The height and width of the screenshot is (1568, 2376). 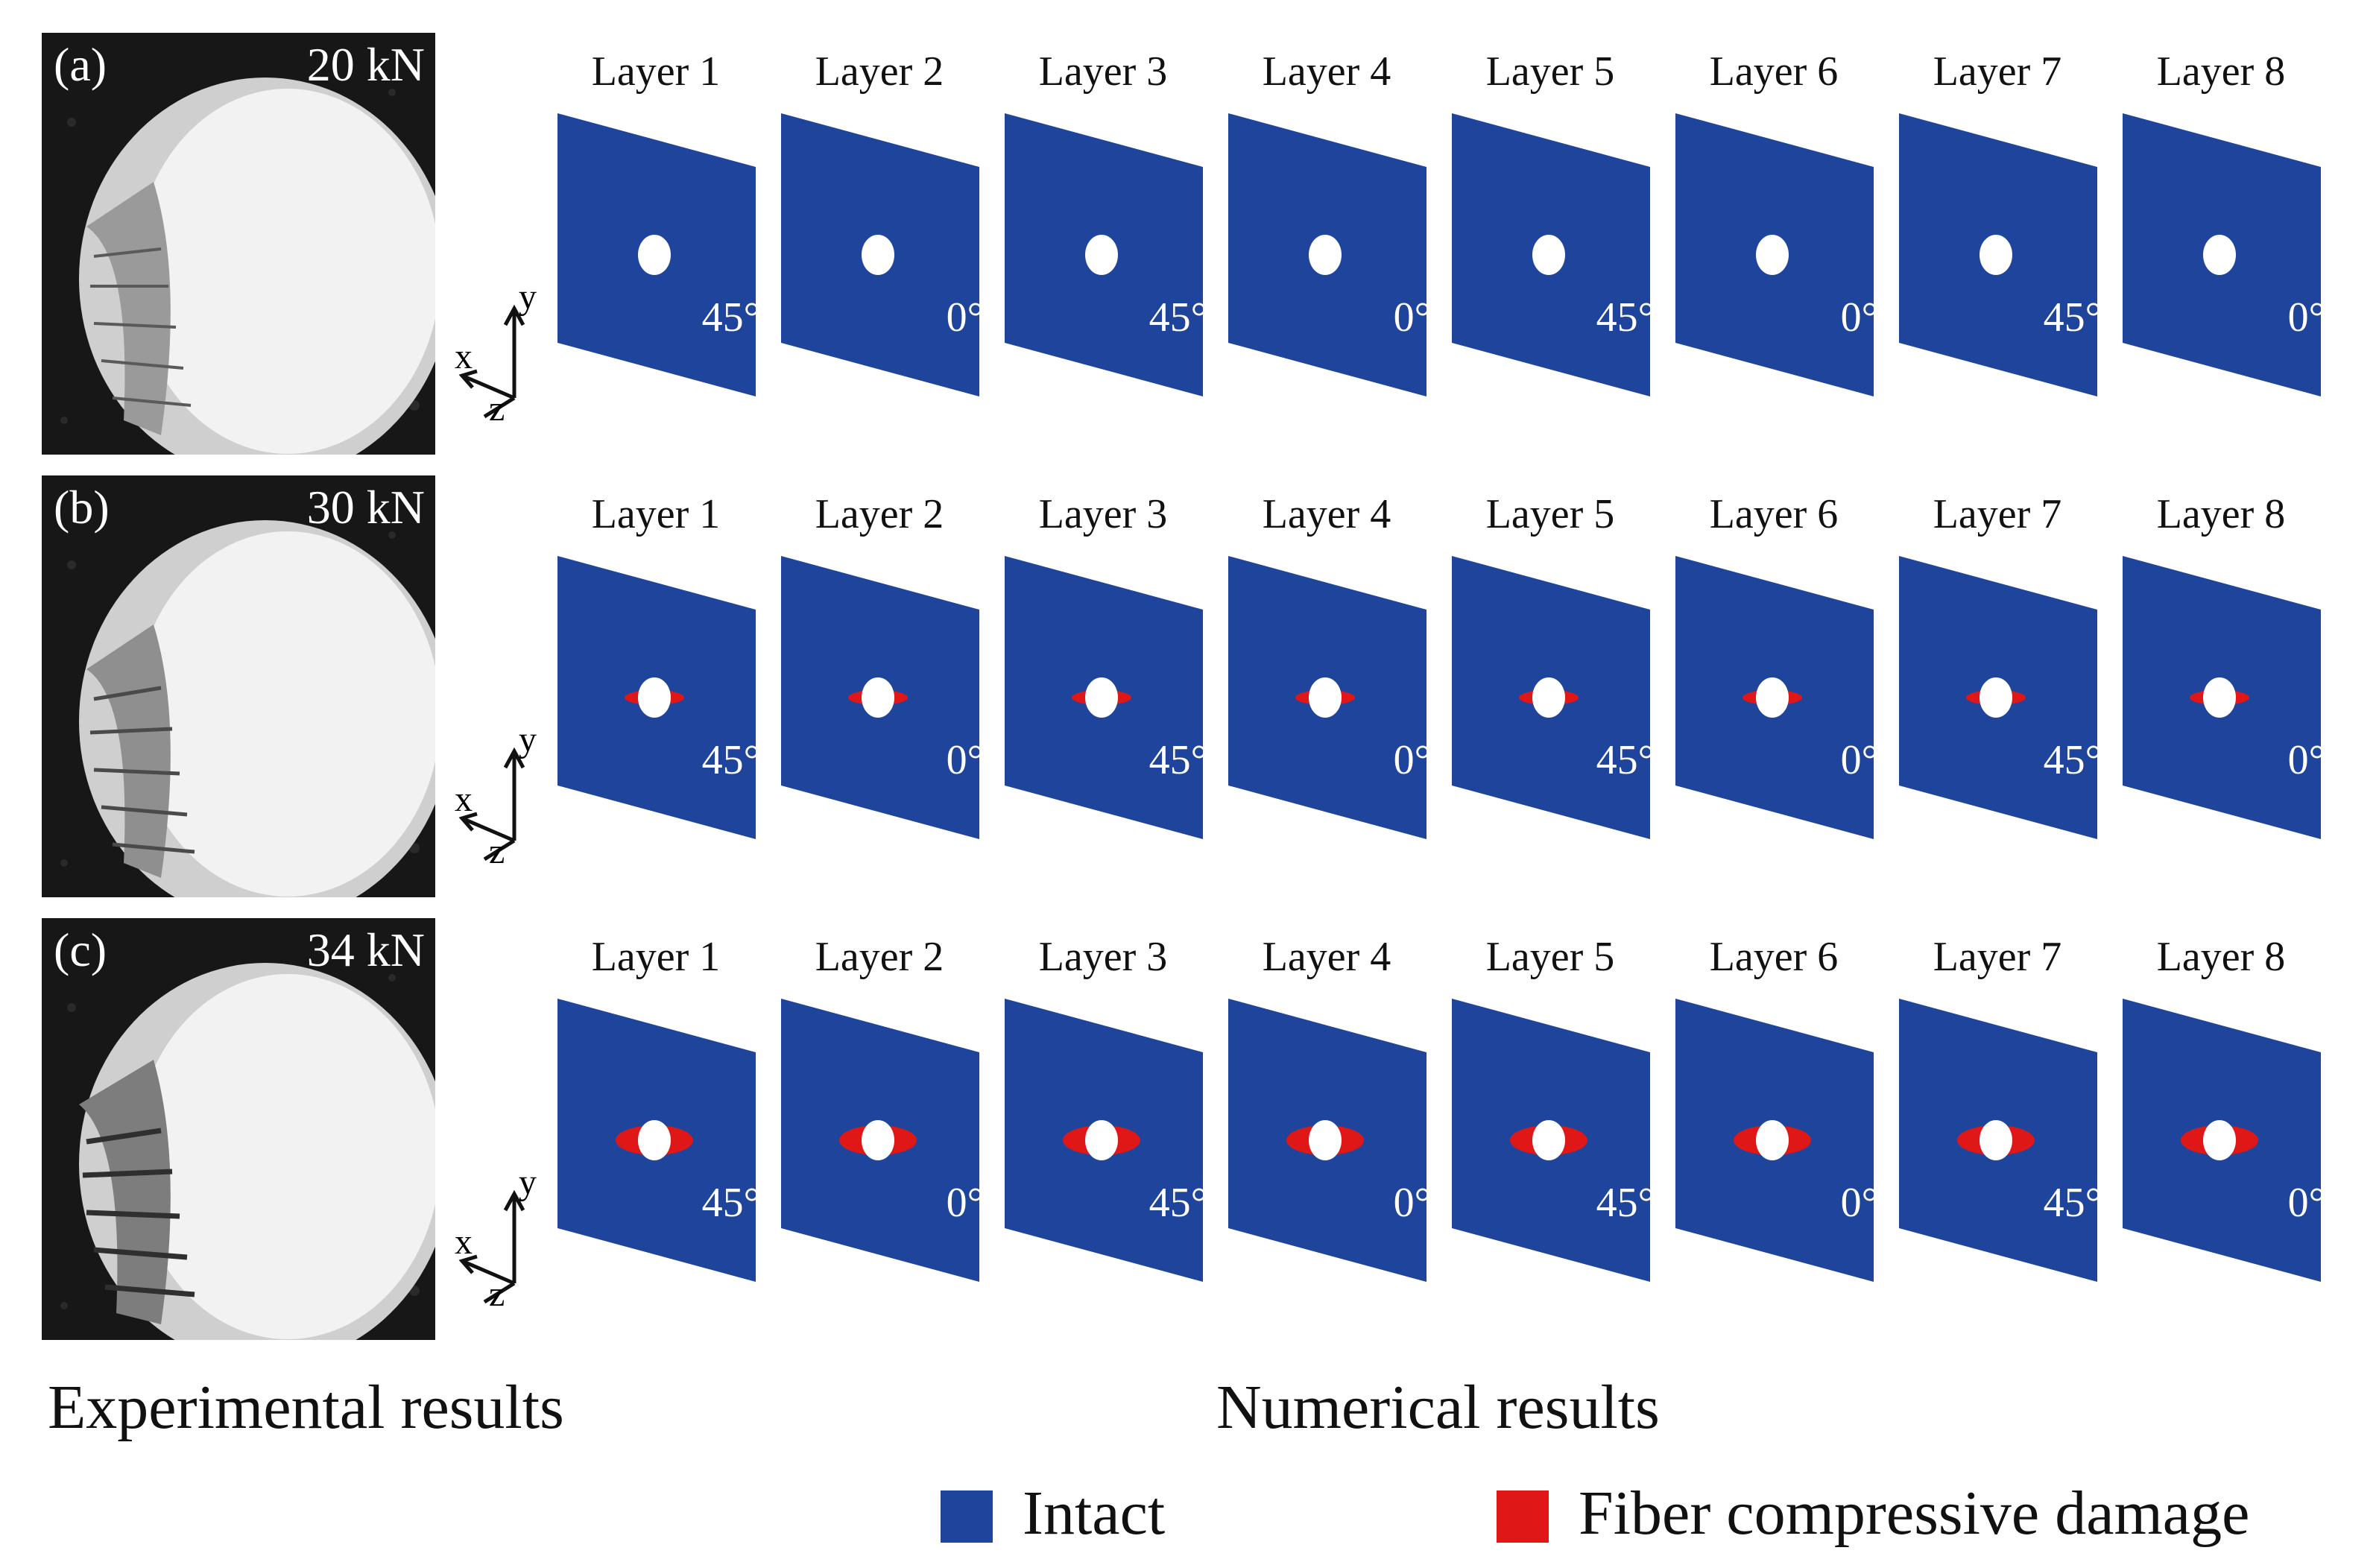 I want to click on load-label: 20 kN, so click(x=365, y=64).